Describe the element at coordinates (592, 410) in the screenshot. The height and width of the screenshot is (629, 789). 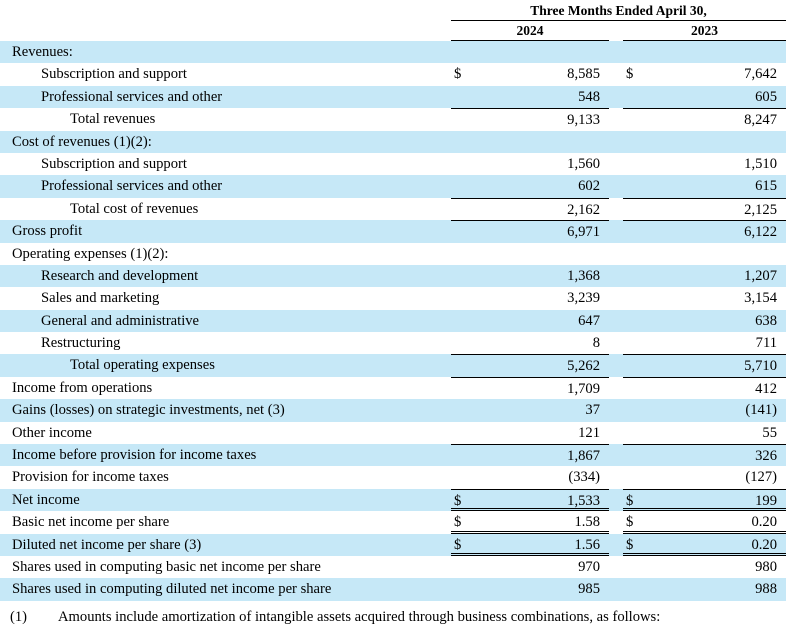
I see `value-2024: 37` at that location.